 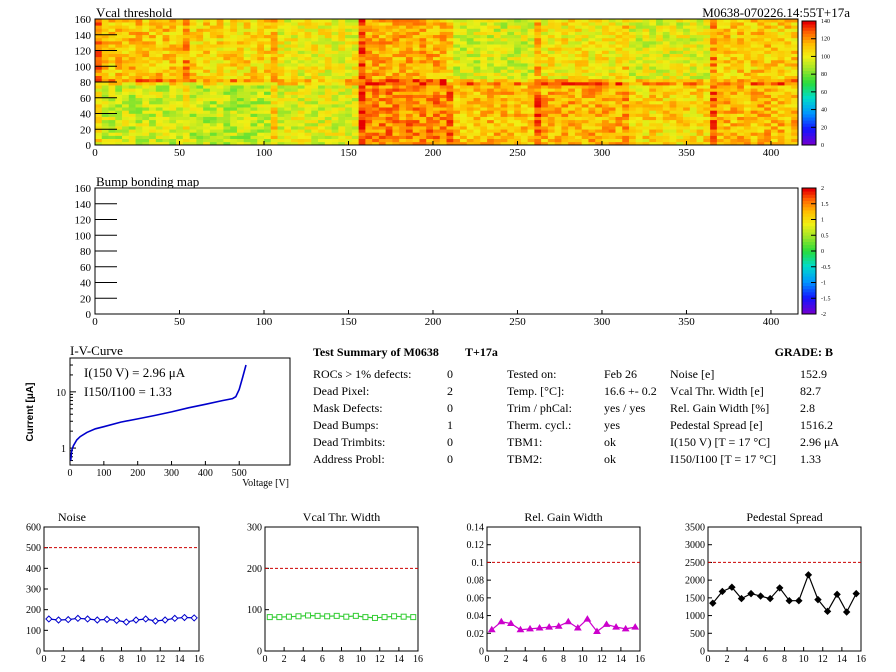 What do you see at coordinates (804, 352) in the screenshot?
I see `summary-grade: GRADE: B` at bounding box center [804, 352].